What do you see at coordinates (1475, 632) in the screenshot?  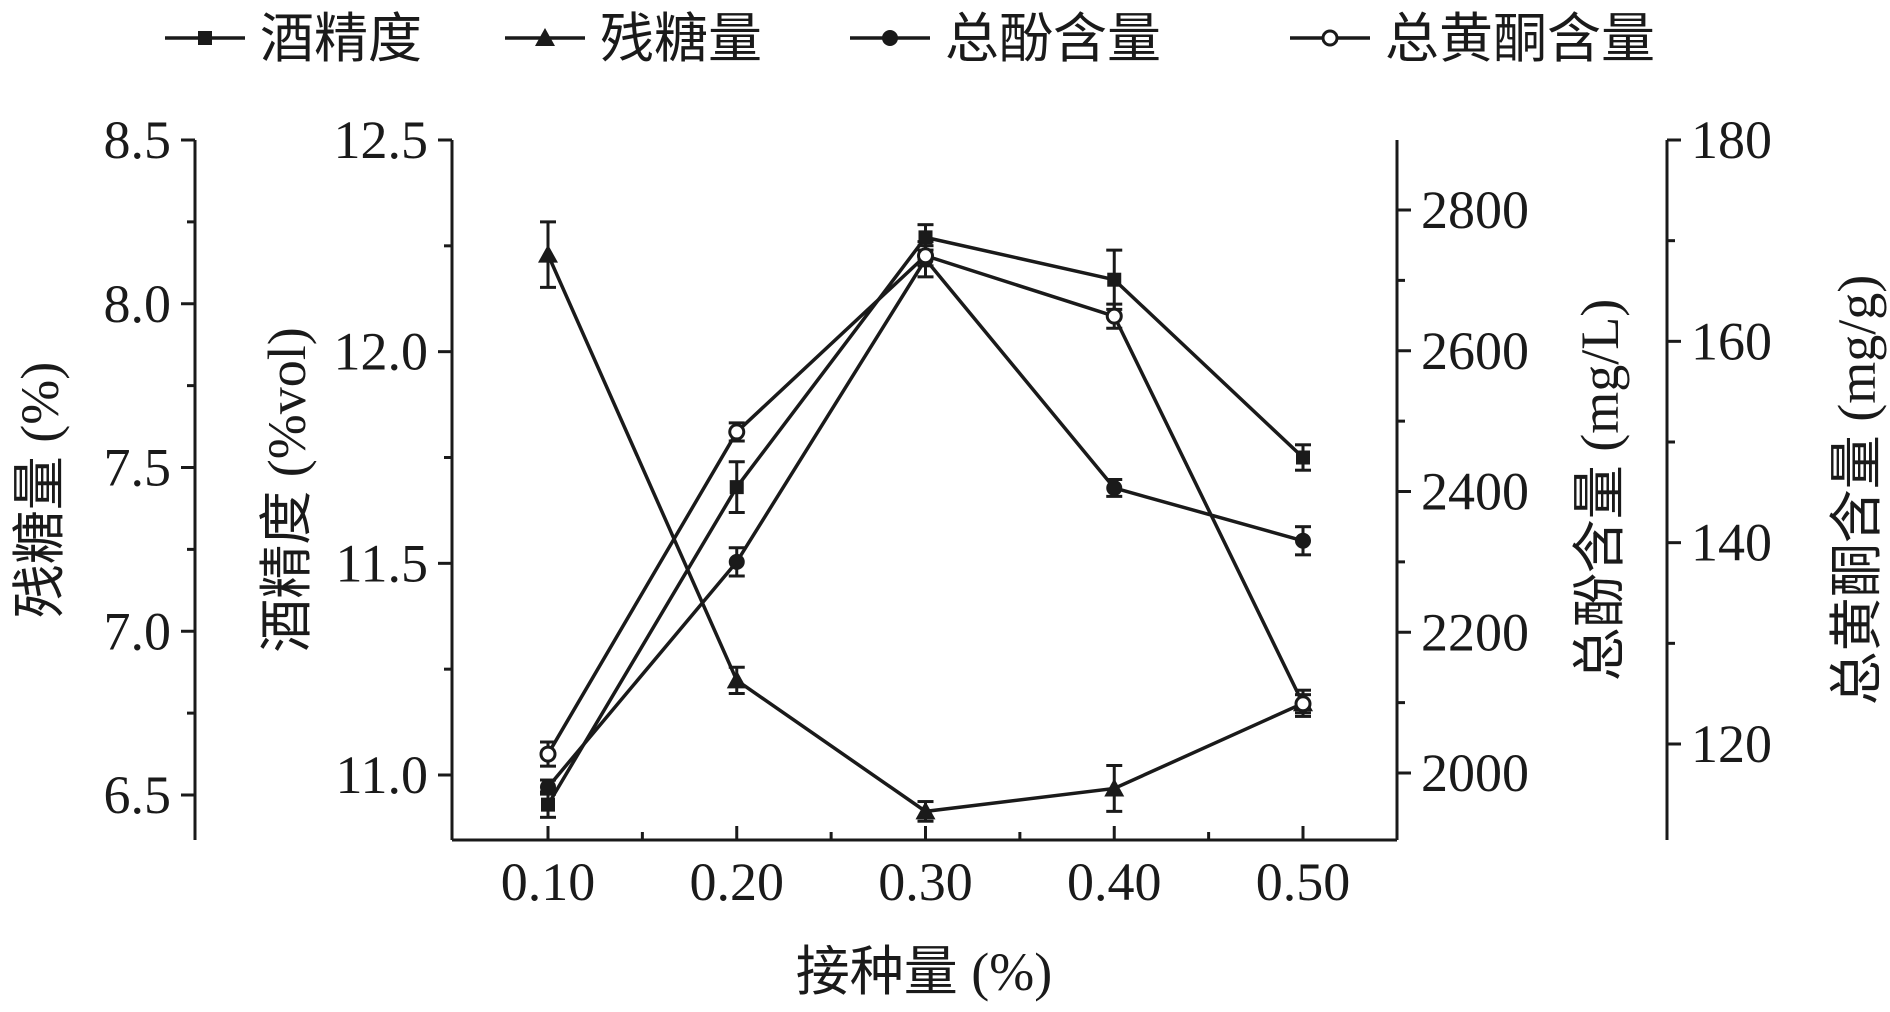 I see `phenol-tick-label: 2200` at bounding box center [1475, 632].